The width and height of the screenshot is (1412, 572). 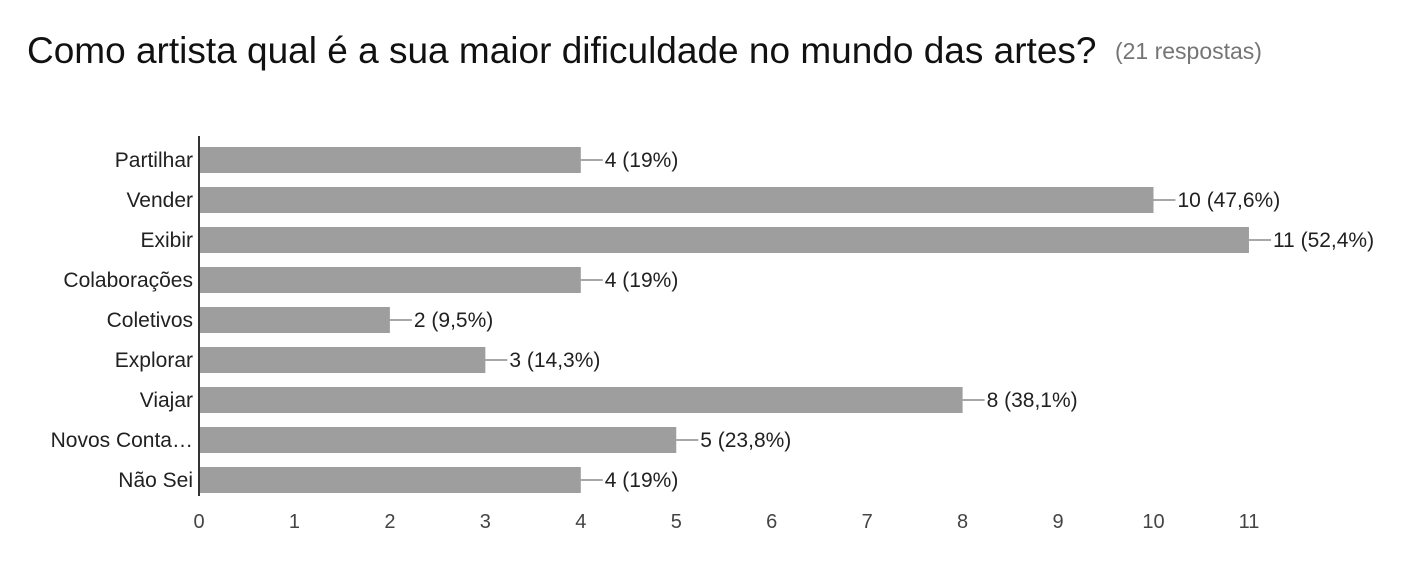 I want to click on x-tick-label: 3, so click(x=485, y=522).